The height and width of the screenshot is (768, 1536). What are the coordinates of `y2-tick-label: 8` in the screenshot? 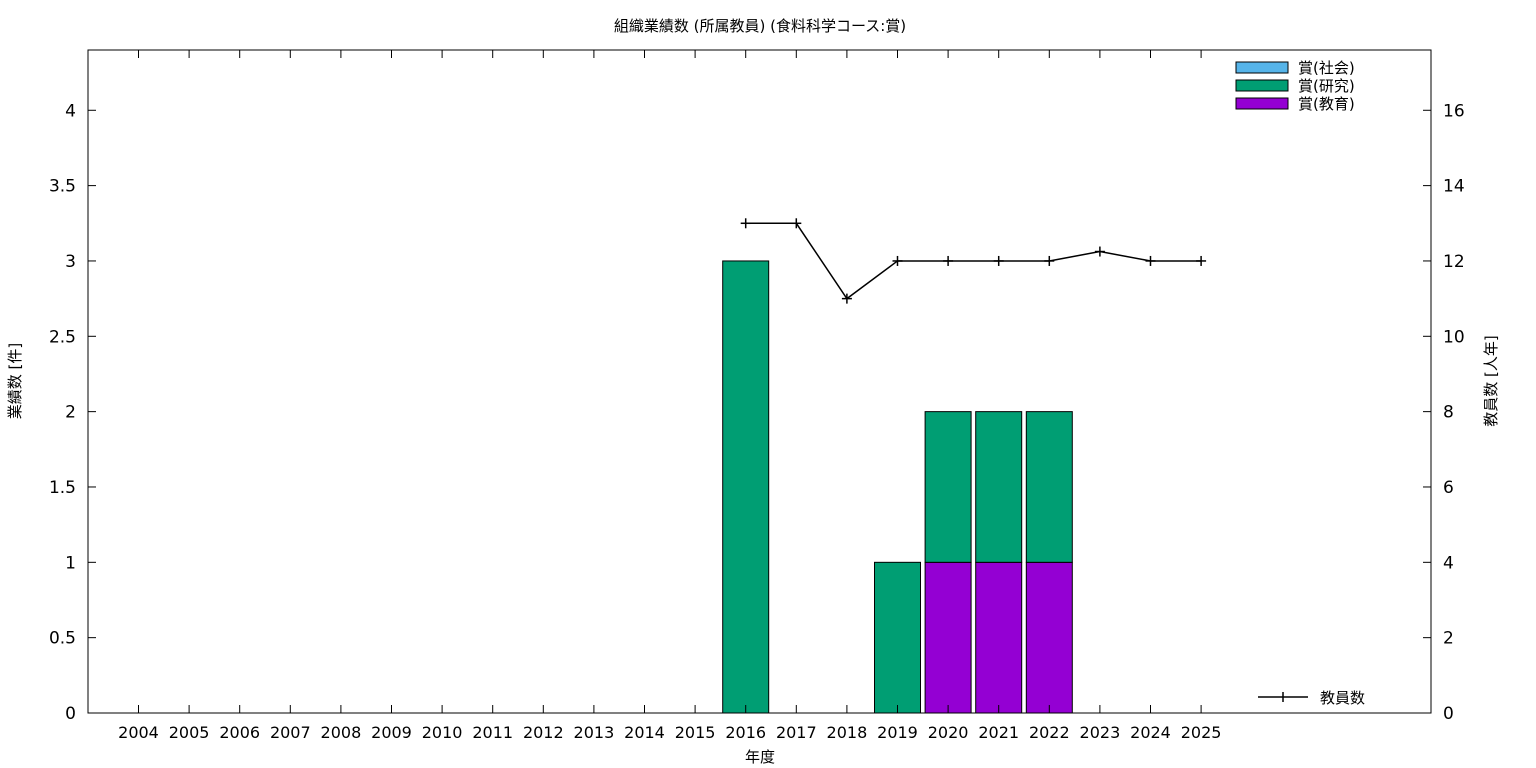 It's located at (1448, 413).